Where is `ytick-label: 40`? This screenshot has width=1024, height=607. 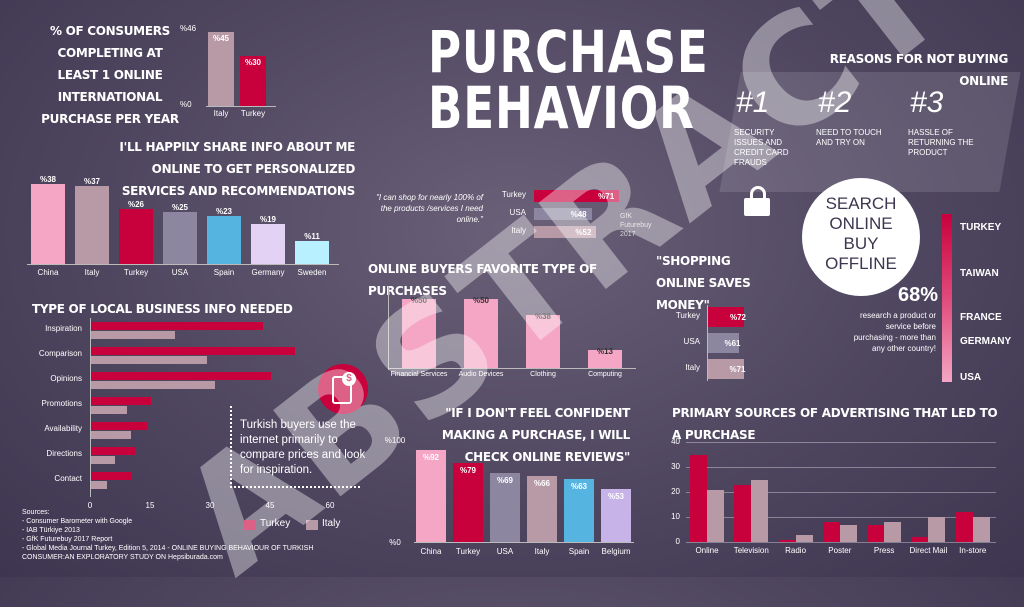 ytick-label: 40 is located at coordinates (675, 441).